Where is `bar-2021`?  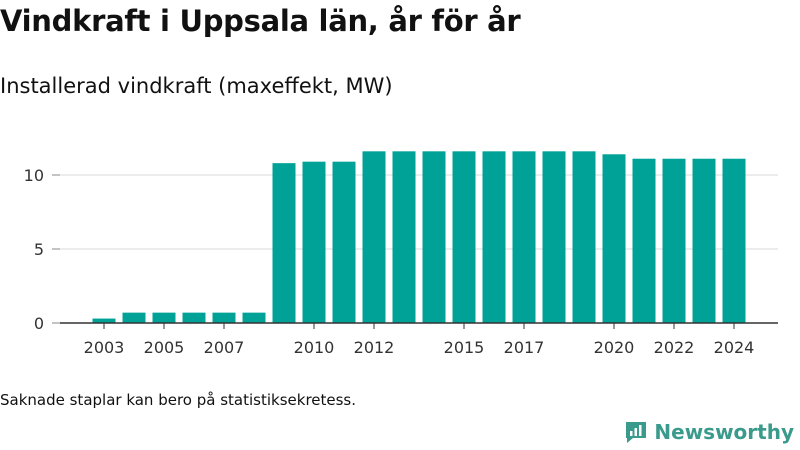
bar-2021 is located at coordinates (644, 240).